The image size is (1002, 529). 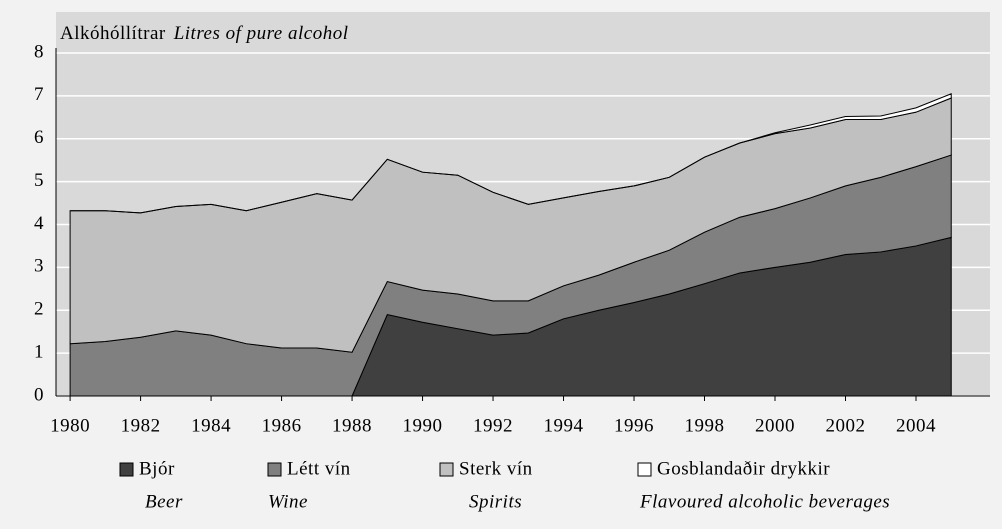 What do you see at coordinates (845, 425) in the screenshot?
I see `x-tick-label: 2002` at bounding box center [845, 425].